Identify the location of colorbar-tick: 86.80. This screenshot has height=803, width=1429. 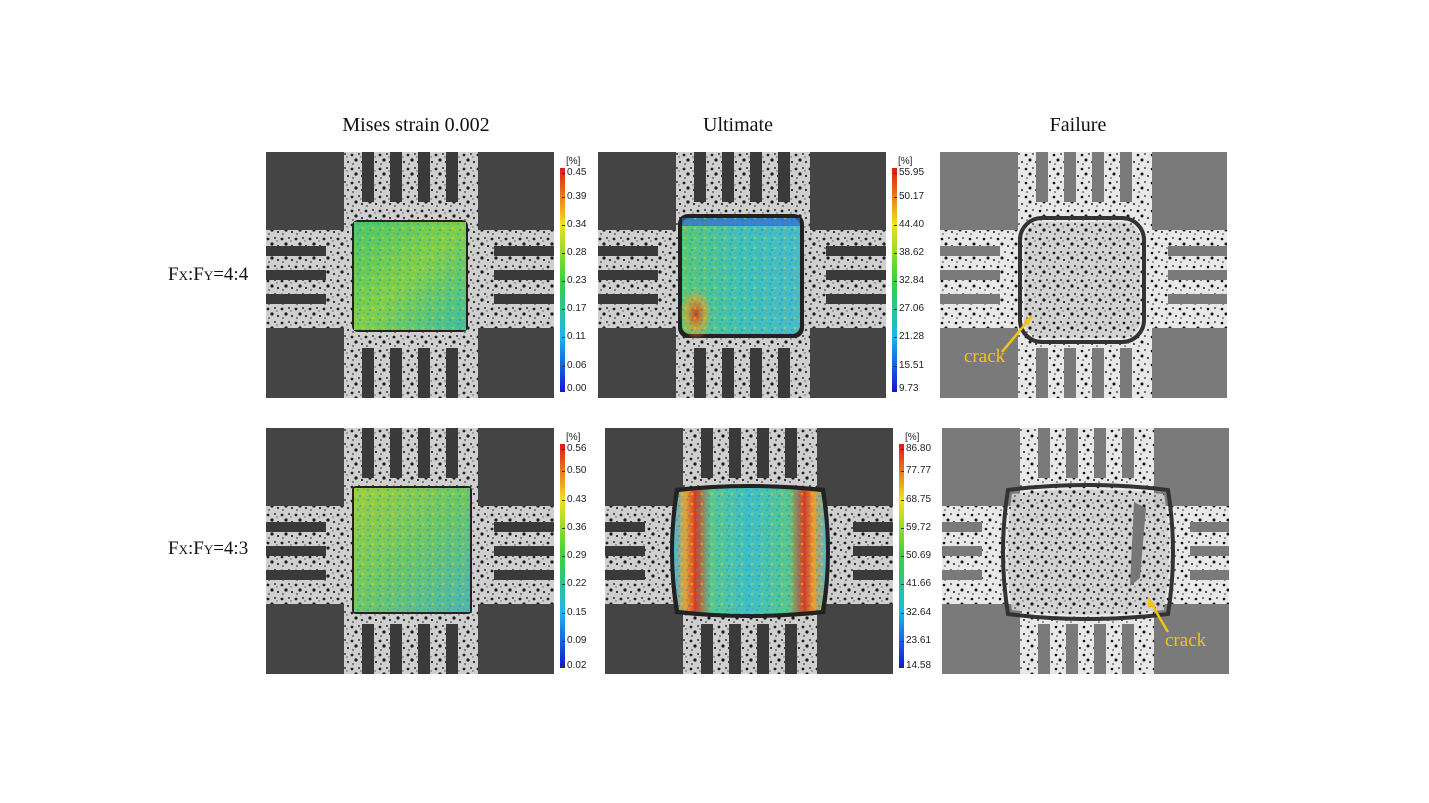
(916, 448).